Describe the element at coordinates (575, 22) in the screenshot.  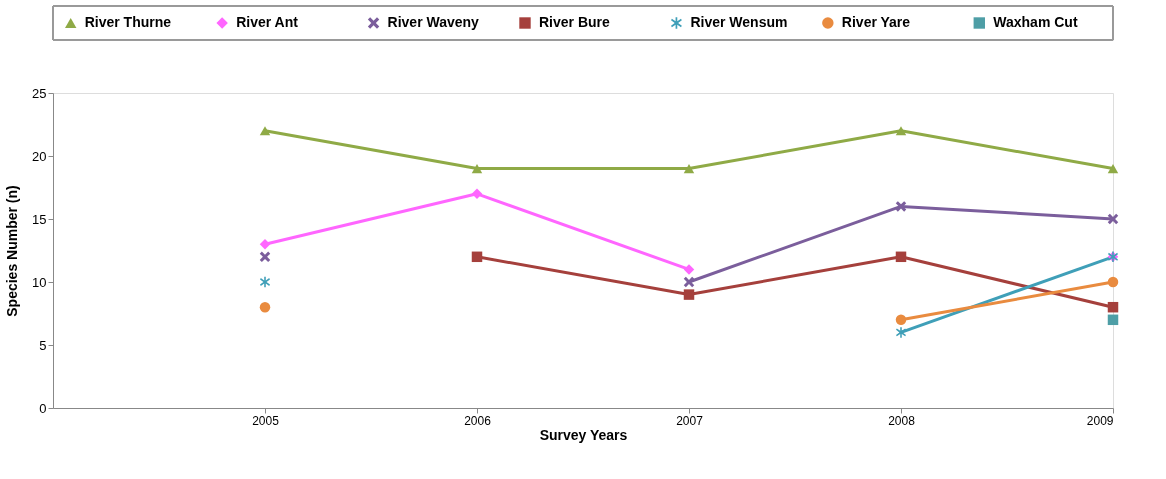
I see `legend-label: River Bure` at that location.